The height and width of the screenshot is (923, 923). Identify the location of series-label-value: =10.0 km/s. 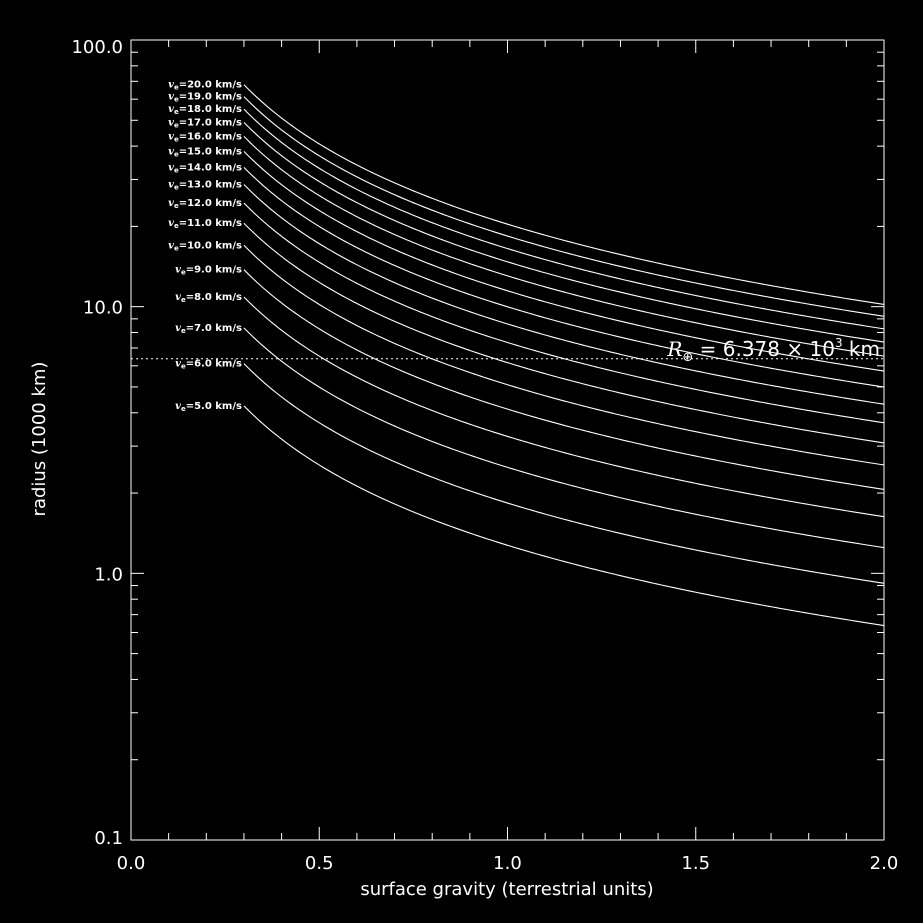
(210, 245).